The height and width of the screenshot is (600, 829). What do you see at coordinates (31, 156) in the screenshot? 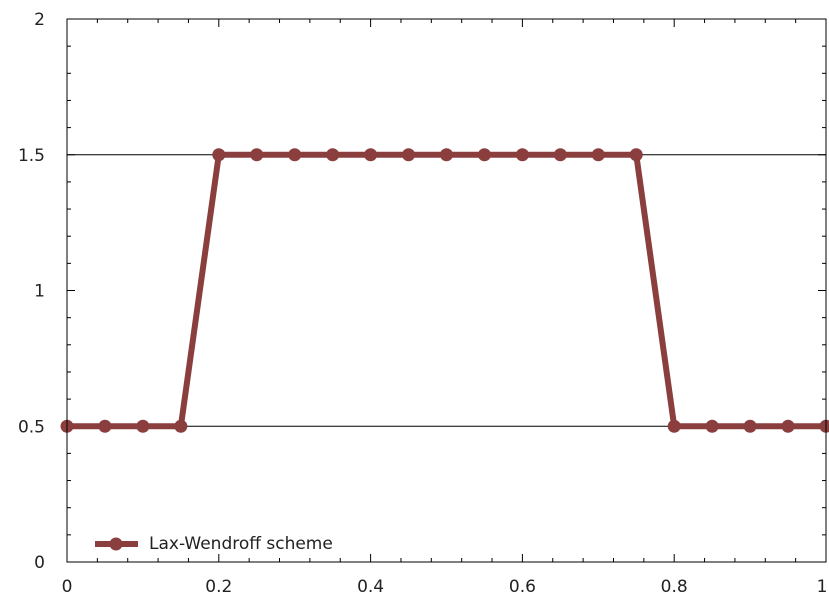
I see `y-tick-label: 1.5` at bounding box center [31, 156].